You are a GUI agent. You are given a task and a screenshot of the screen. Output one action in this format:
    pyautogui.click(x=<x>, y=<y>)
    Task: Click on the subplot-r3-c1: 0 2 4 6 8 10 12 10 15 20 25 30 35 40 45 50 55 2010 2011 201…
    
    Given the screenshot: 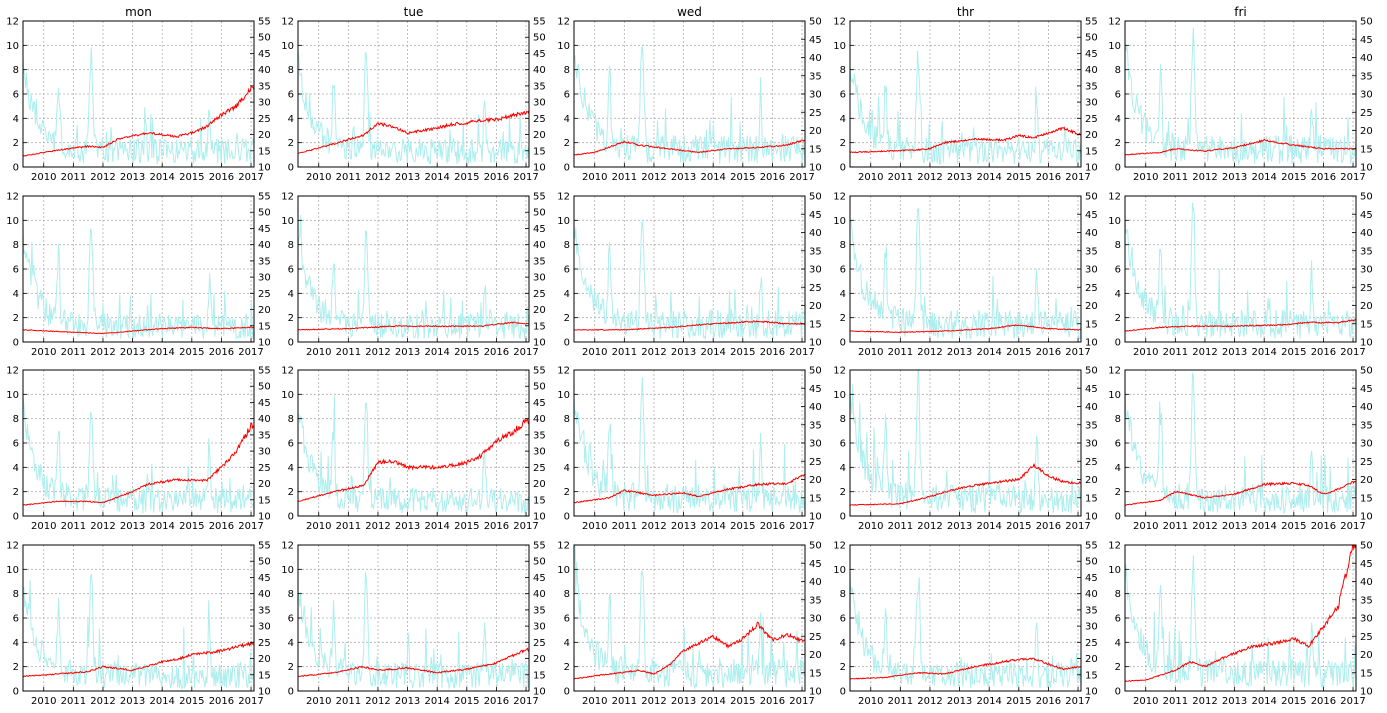 What is the action you would take?
    pyautogui.click(x=413, y=624)
    